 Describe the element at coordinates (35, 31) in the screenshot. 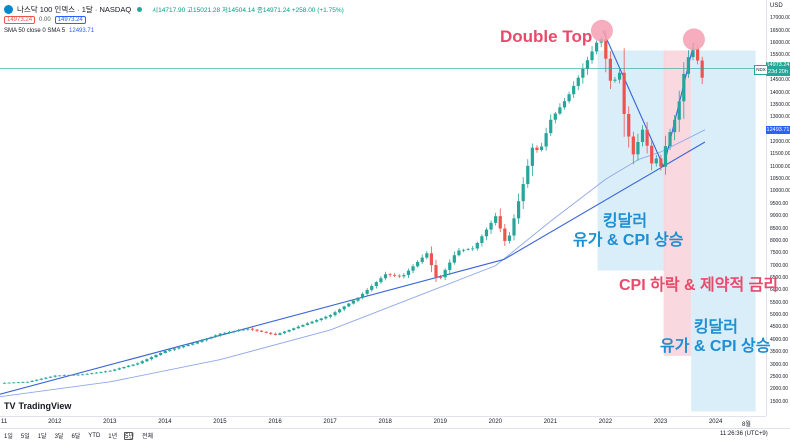

I see `sma-label: SMA 50 close 0 SMA 5` at that location.